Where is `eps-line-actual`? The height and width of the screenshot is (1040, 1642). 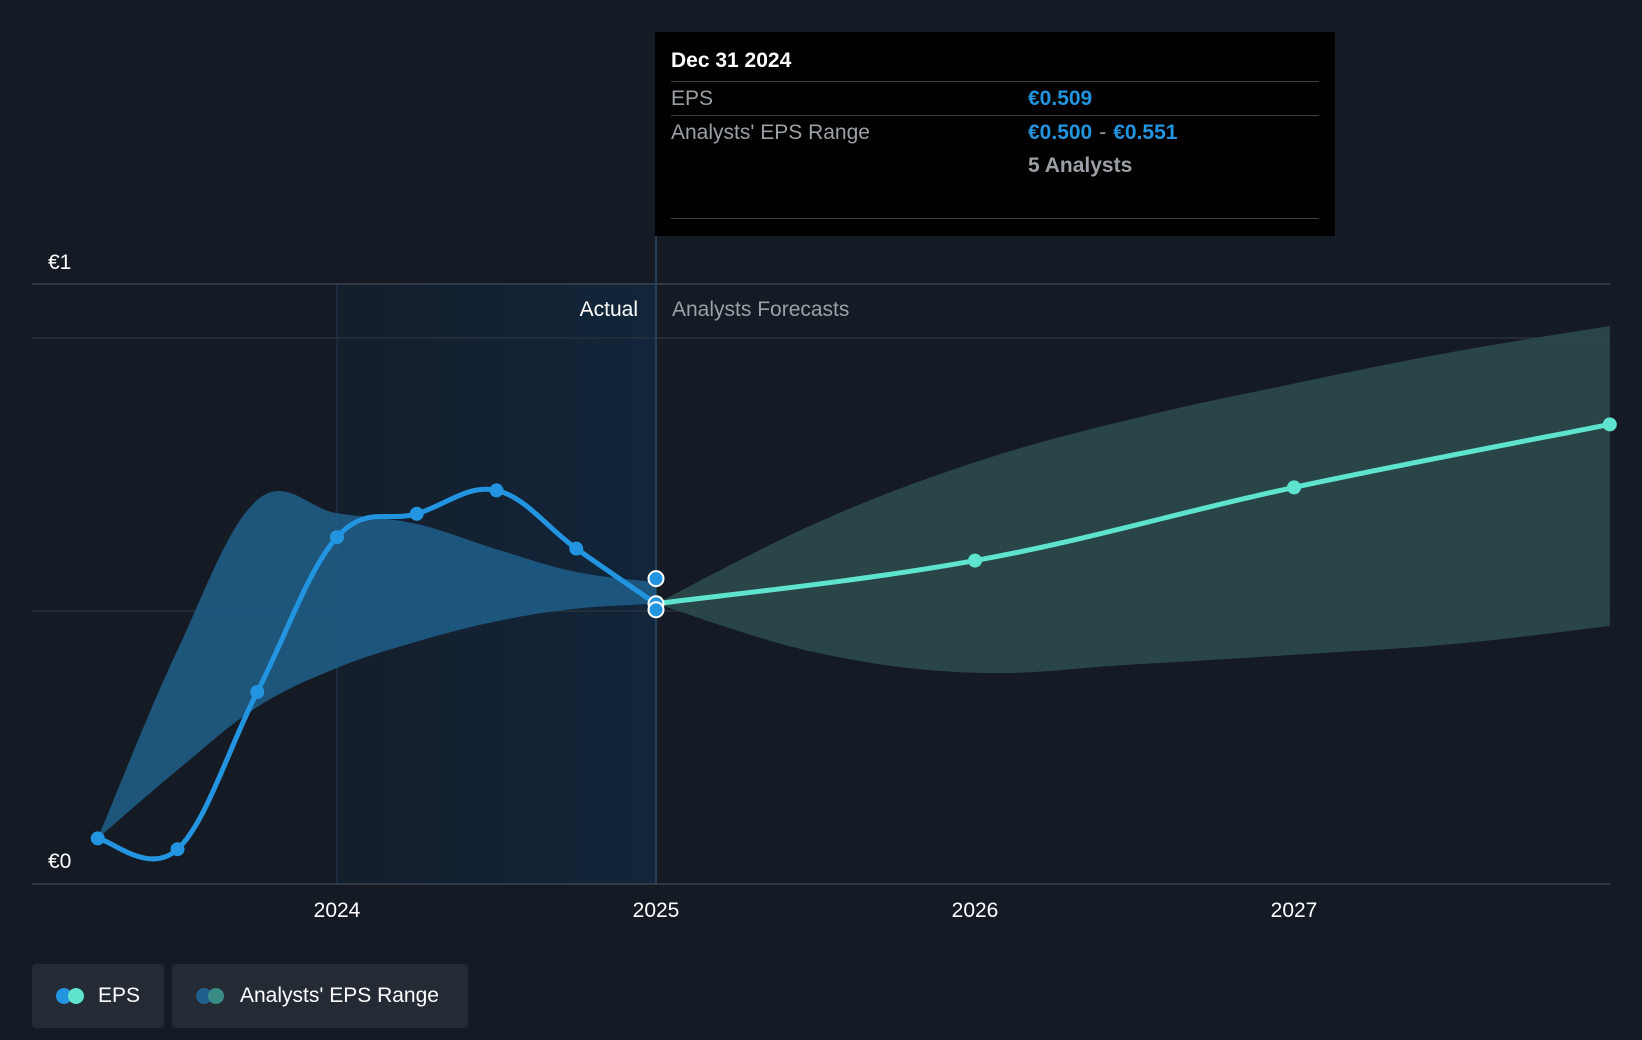
eps-line-actual is located at coordinates (377, 674).